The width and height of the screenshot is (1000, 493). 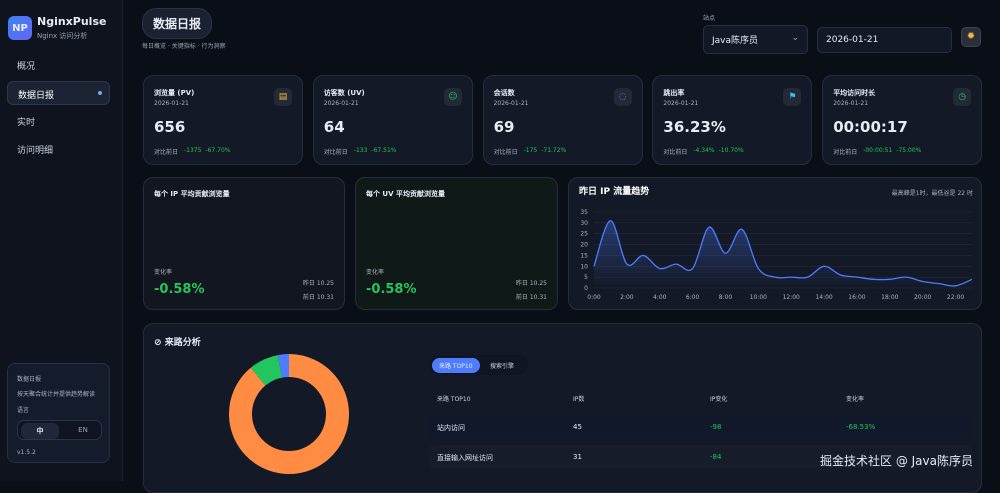 What do you see at coordinates (627, 297) in the screenshot?
I see `x-tick-label: 2:00` at bounding box center [627, 297].